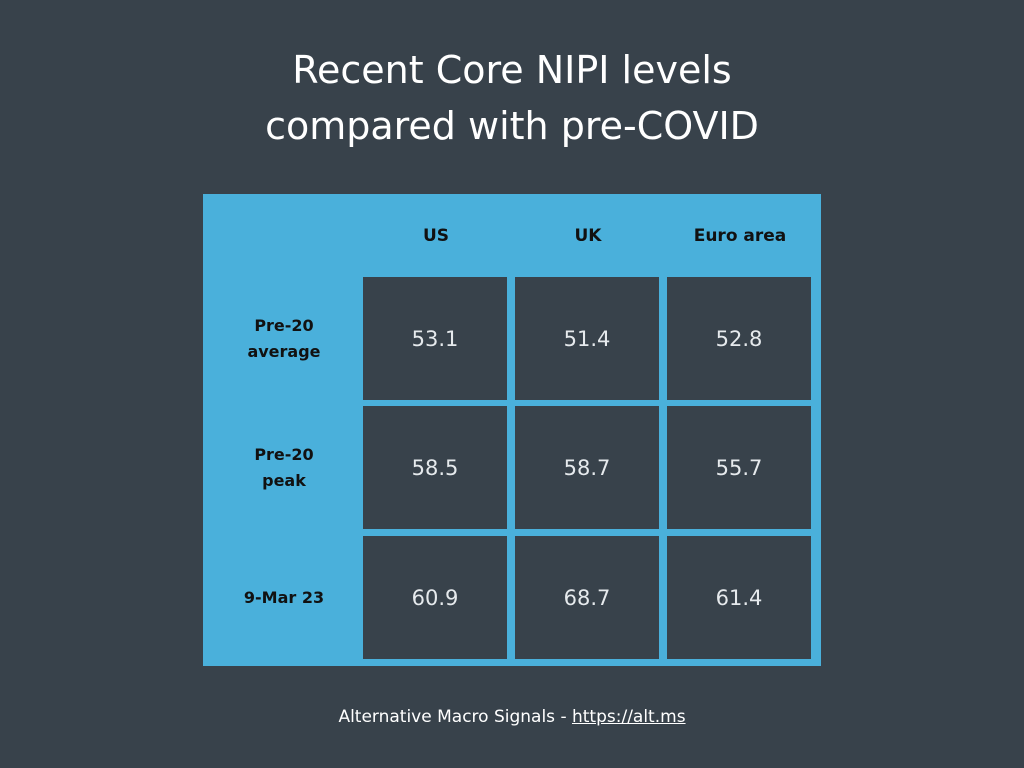  I want to click on footer-source-text: Alternative Macro Signals -, so click(455, 717).